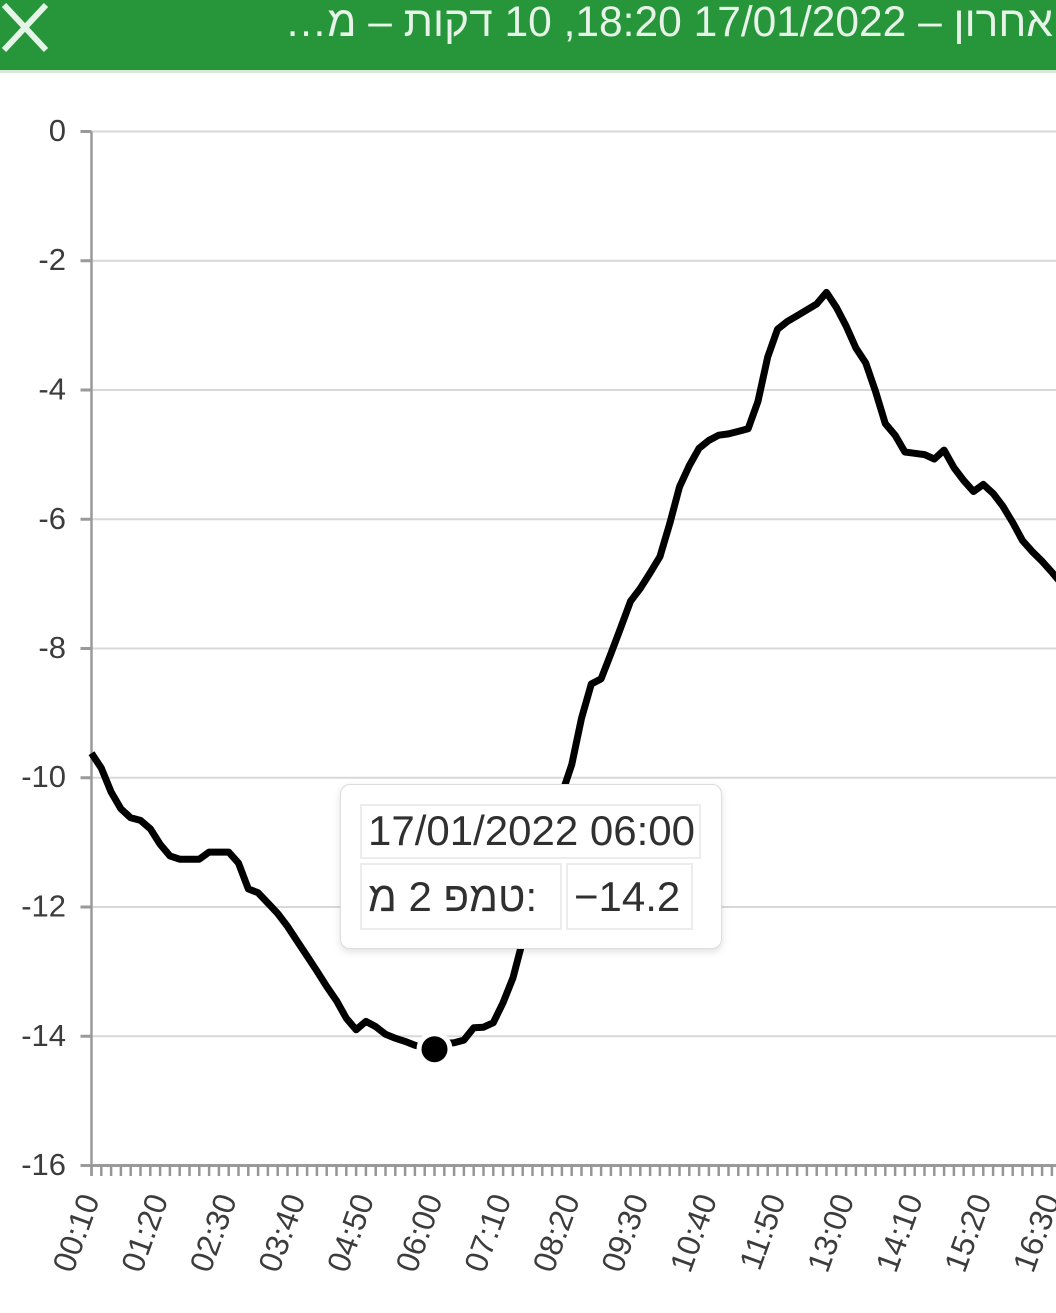 This screenshot has height=1313, width=1056. I want to click on svg-text: 14:10, so click(899, 1233).